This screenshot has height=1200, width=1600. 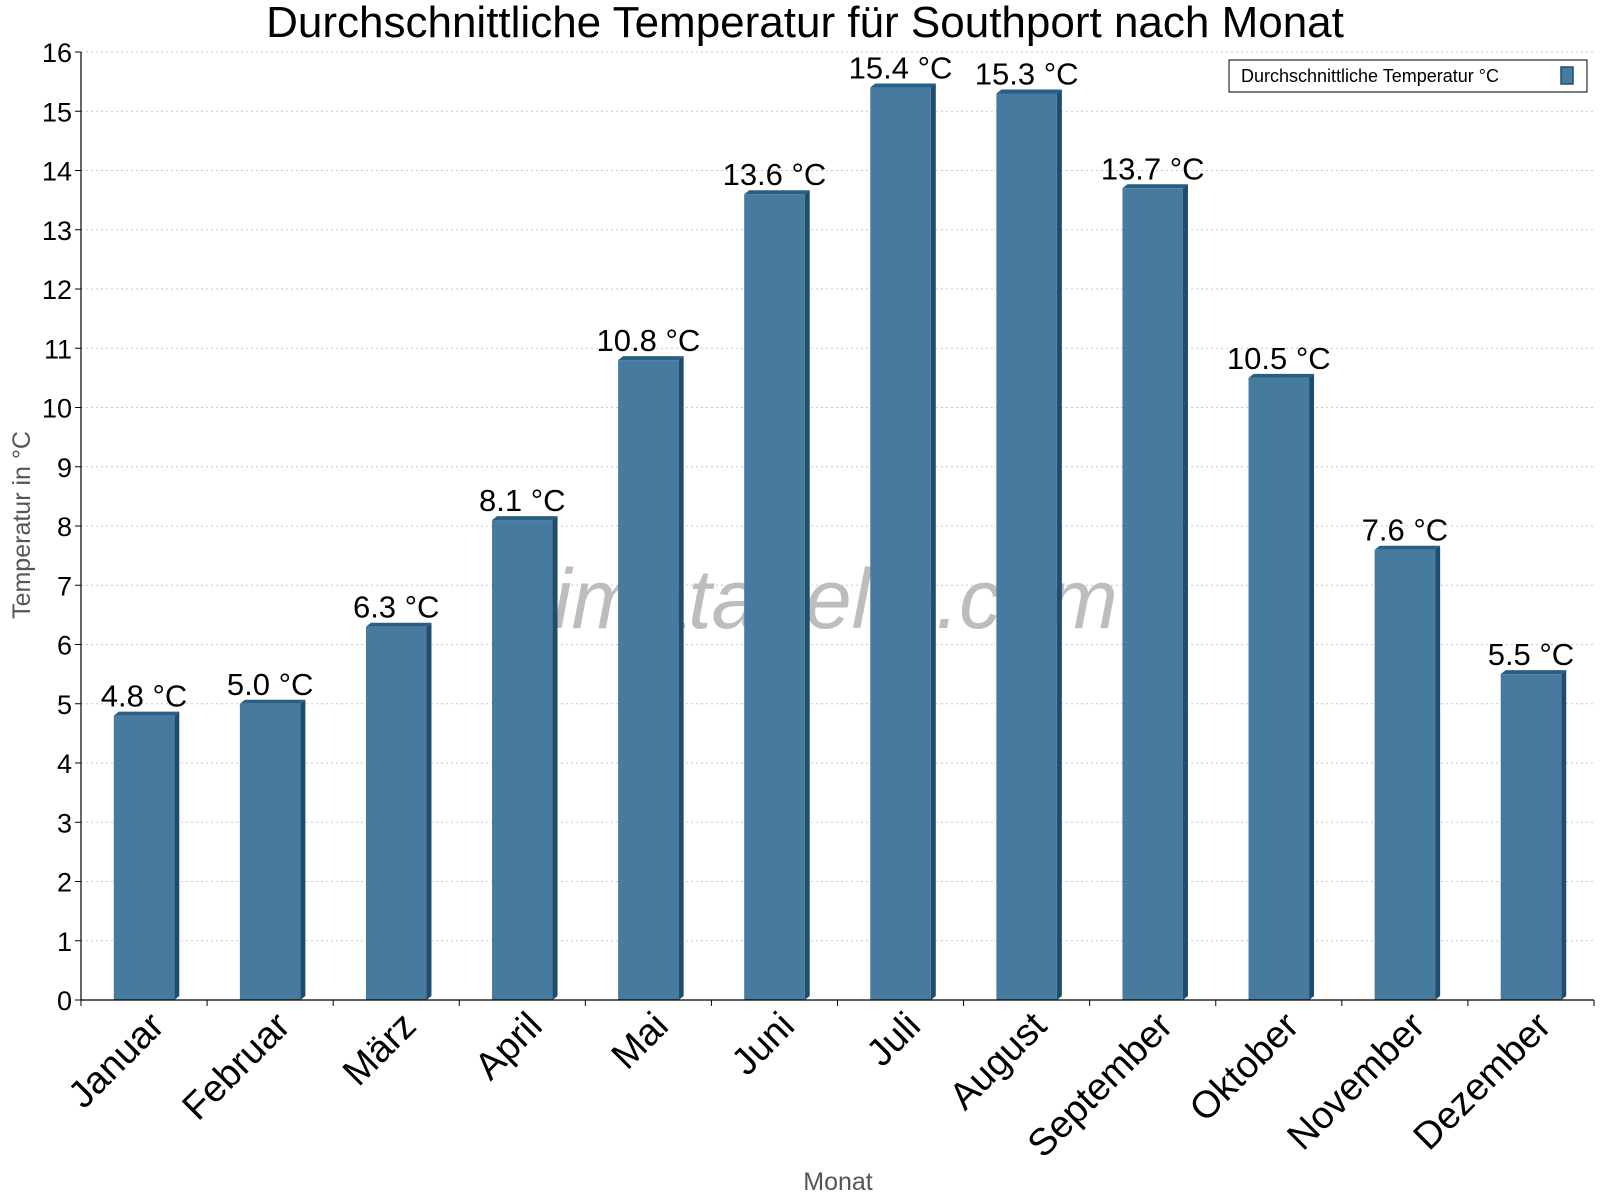 What do you see at coordinates (1483, 1081) in the screenshot?
I see `x-tick-label: Dezember` at bounding box center [1483, 1081].